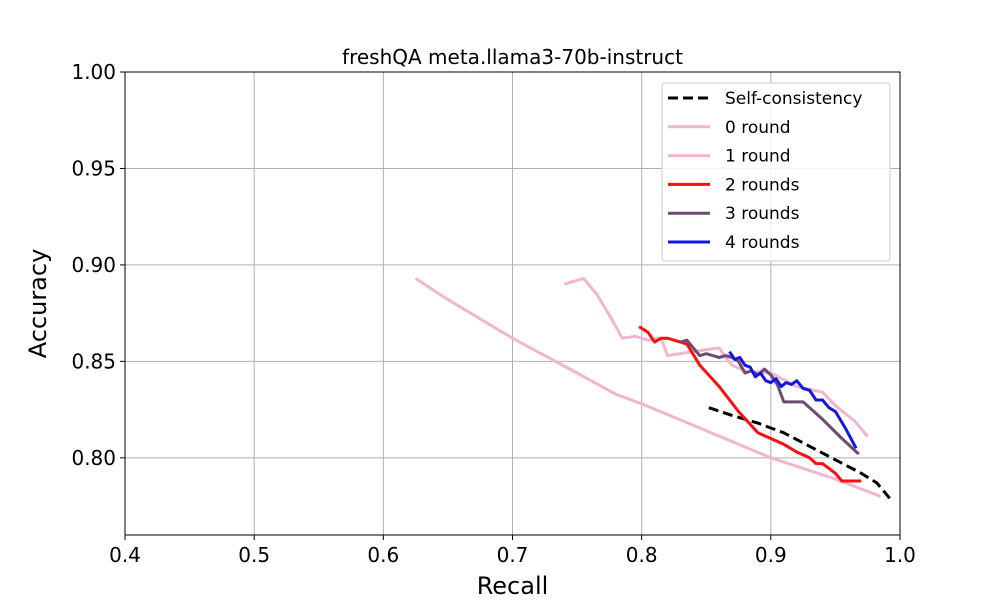 The image size is (1000, 600). Describe the element at coordinates (38, 304) in the screenshot. I see `y-axis-label: Accuracy` at that location.